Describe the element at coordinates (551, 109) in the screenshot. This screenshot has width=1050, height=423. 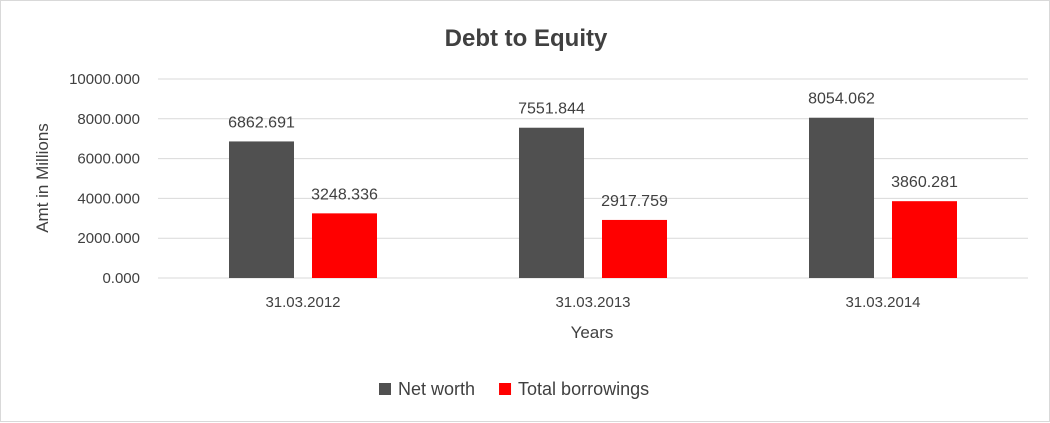
I see `data-label: 7551.844` at that location.